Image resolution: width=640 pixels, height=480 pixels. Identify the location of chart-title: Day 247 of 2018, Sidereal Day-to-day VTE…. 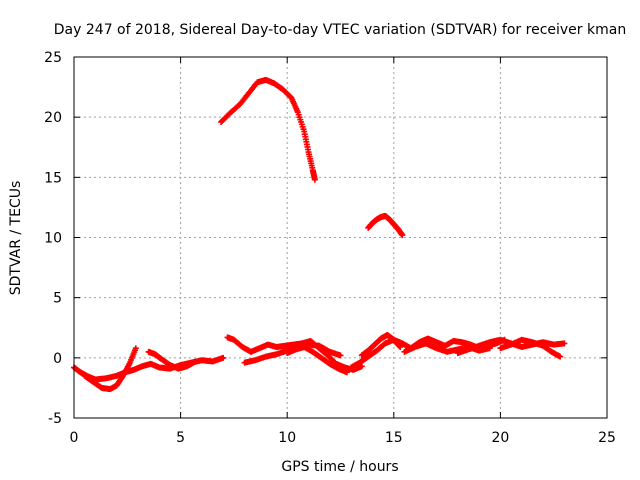
(340, 30).